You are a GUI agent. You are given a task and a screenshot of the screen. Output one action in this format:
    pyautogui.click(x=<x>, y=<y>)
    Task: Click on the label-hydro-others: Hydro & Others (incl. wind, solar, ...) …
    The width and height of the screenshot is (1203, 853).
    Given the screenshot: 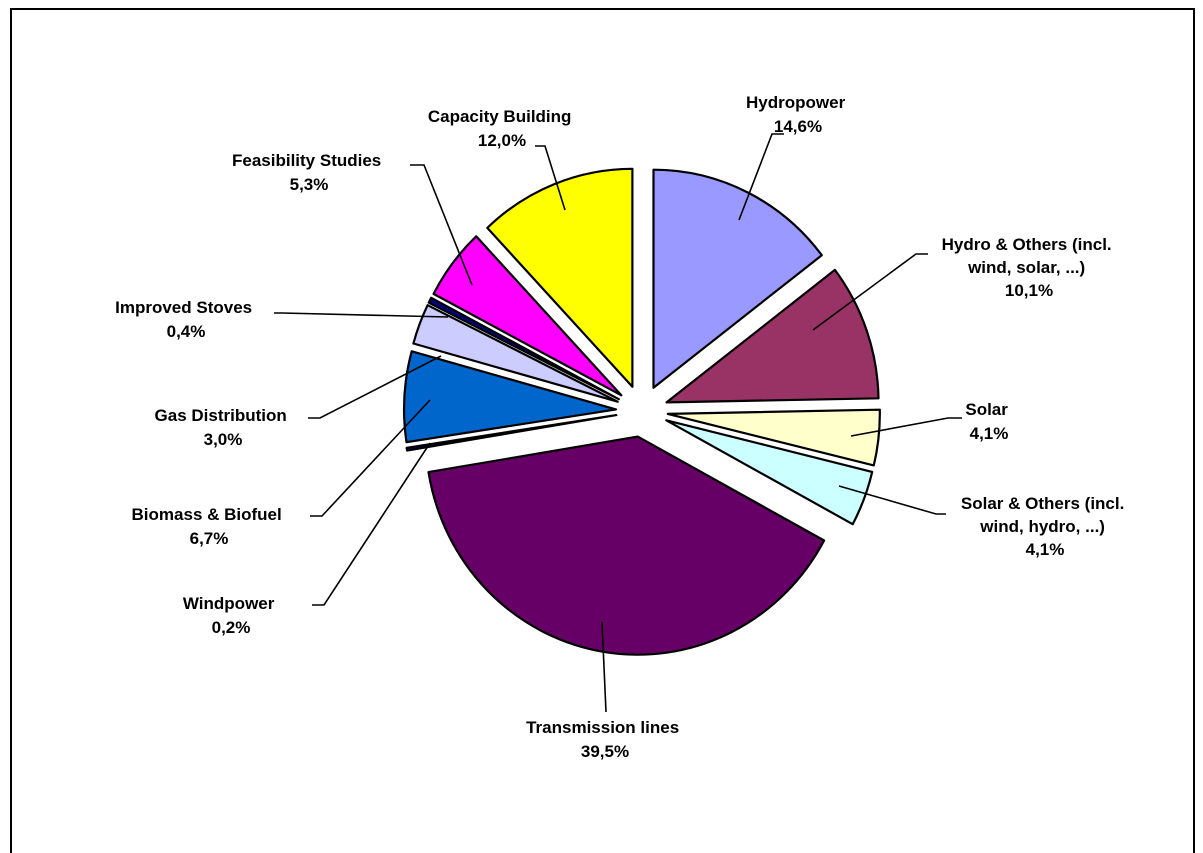 What is the action you would take?
    pyautogui.click(x=1029, y=267)
    